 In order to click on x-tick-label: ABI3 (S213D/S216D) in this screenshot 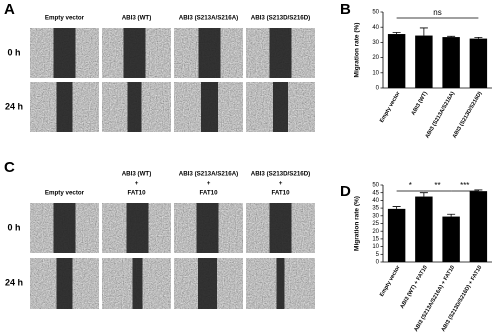, I will do `click(468, 115)`.